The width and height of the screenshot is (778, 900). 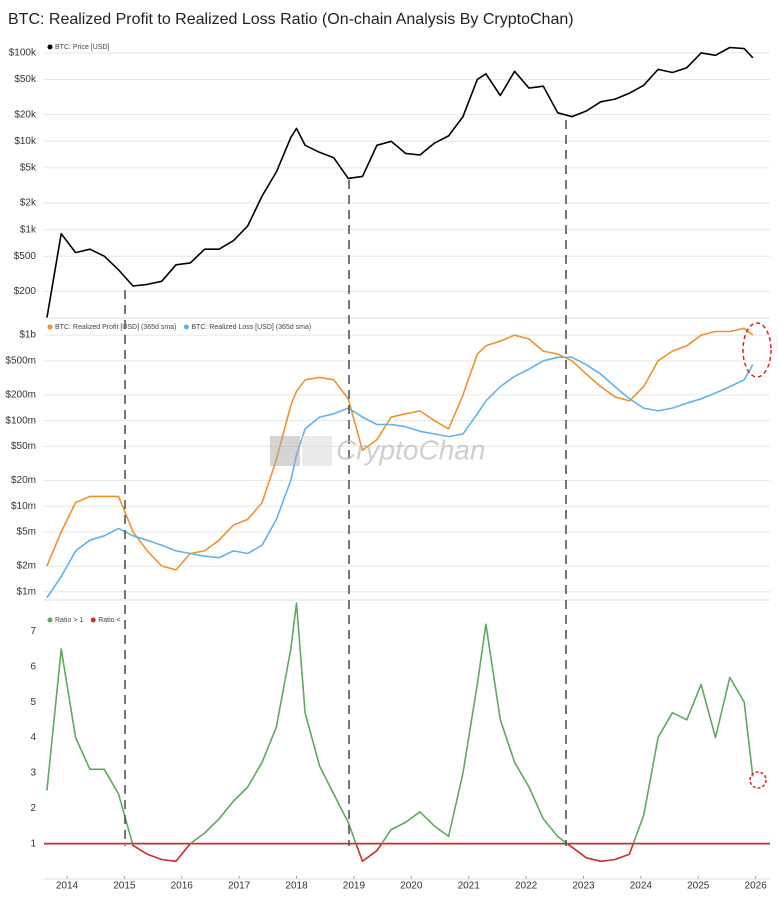 What do you see at coordinates (296, 886) in the screenshot?
I see `x-tick-label: 2018` at bounding box center [296, 886].